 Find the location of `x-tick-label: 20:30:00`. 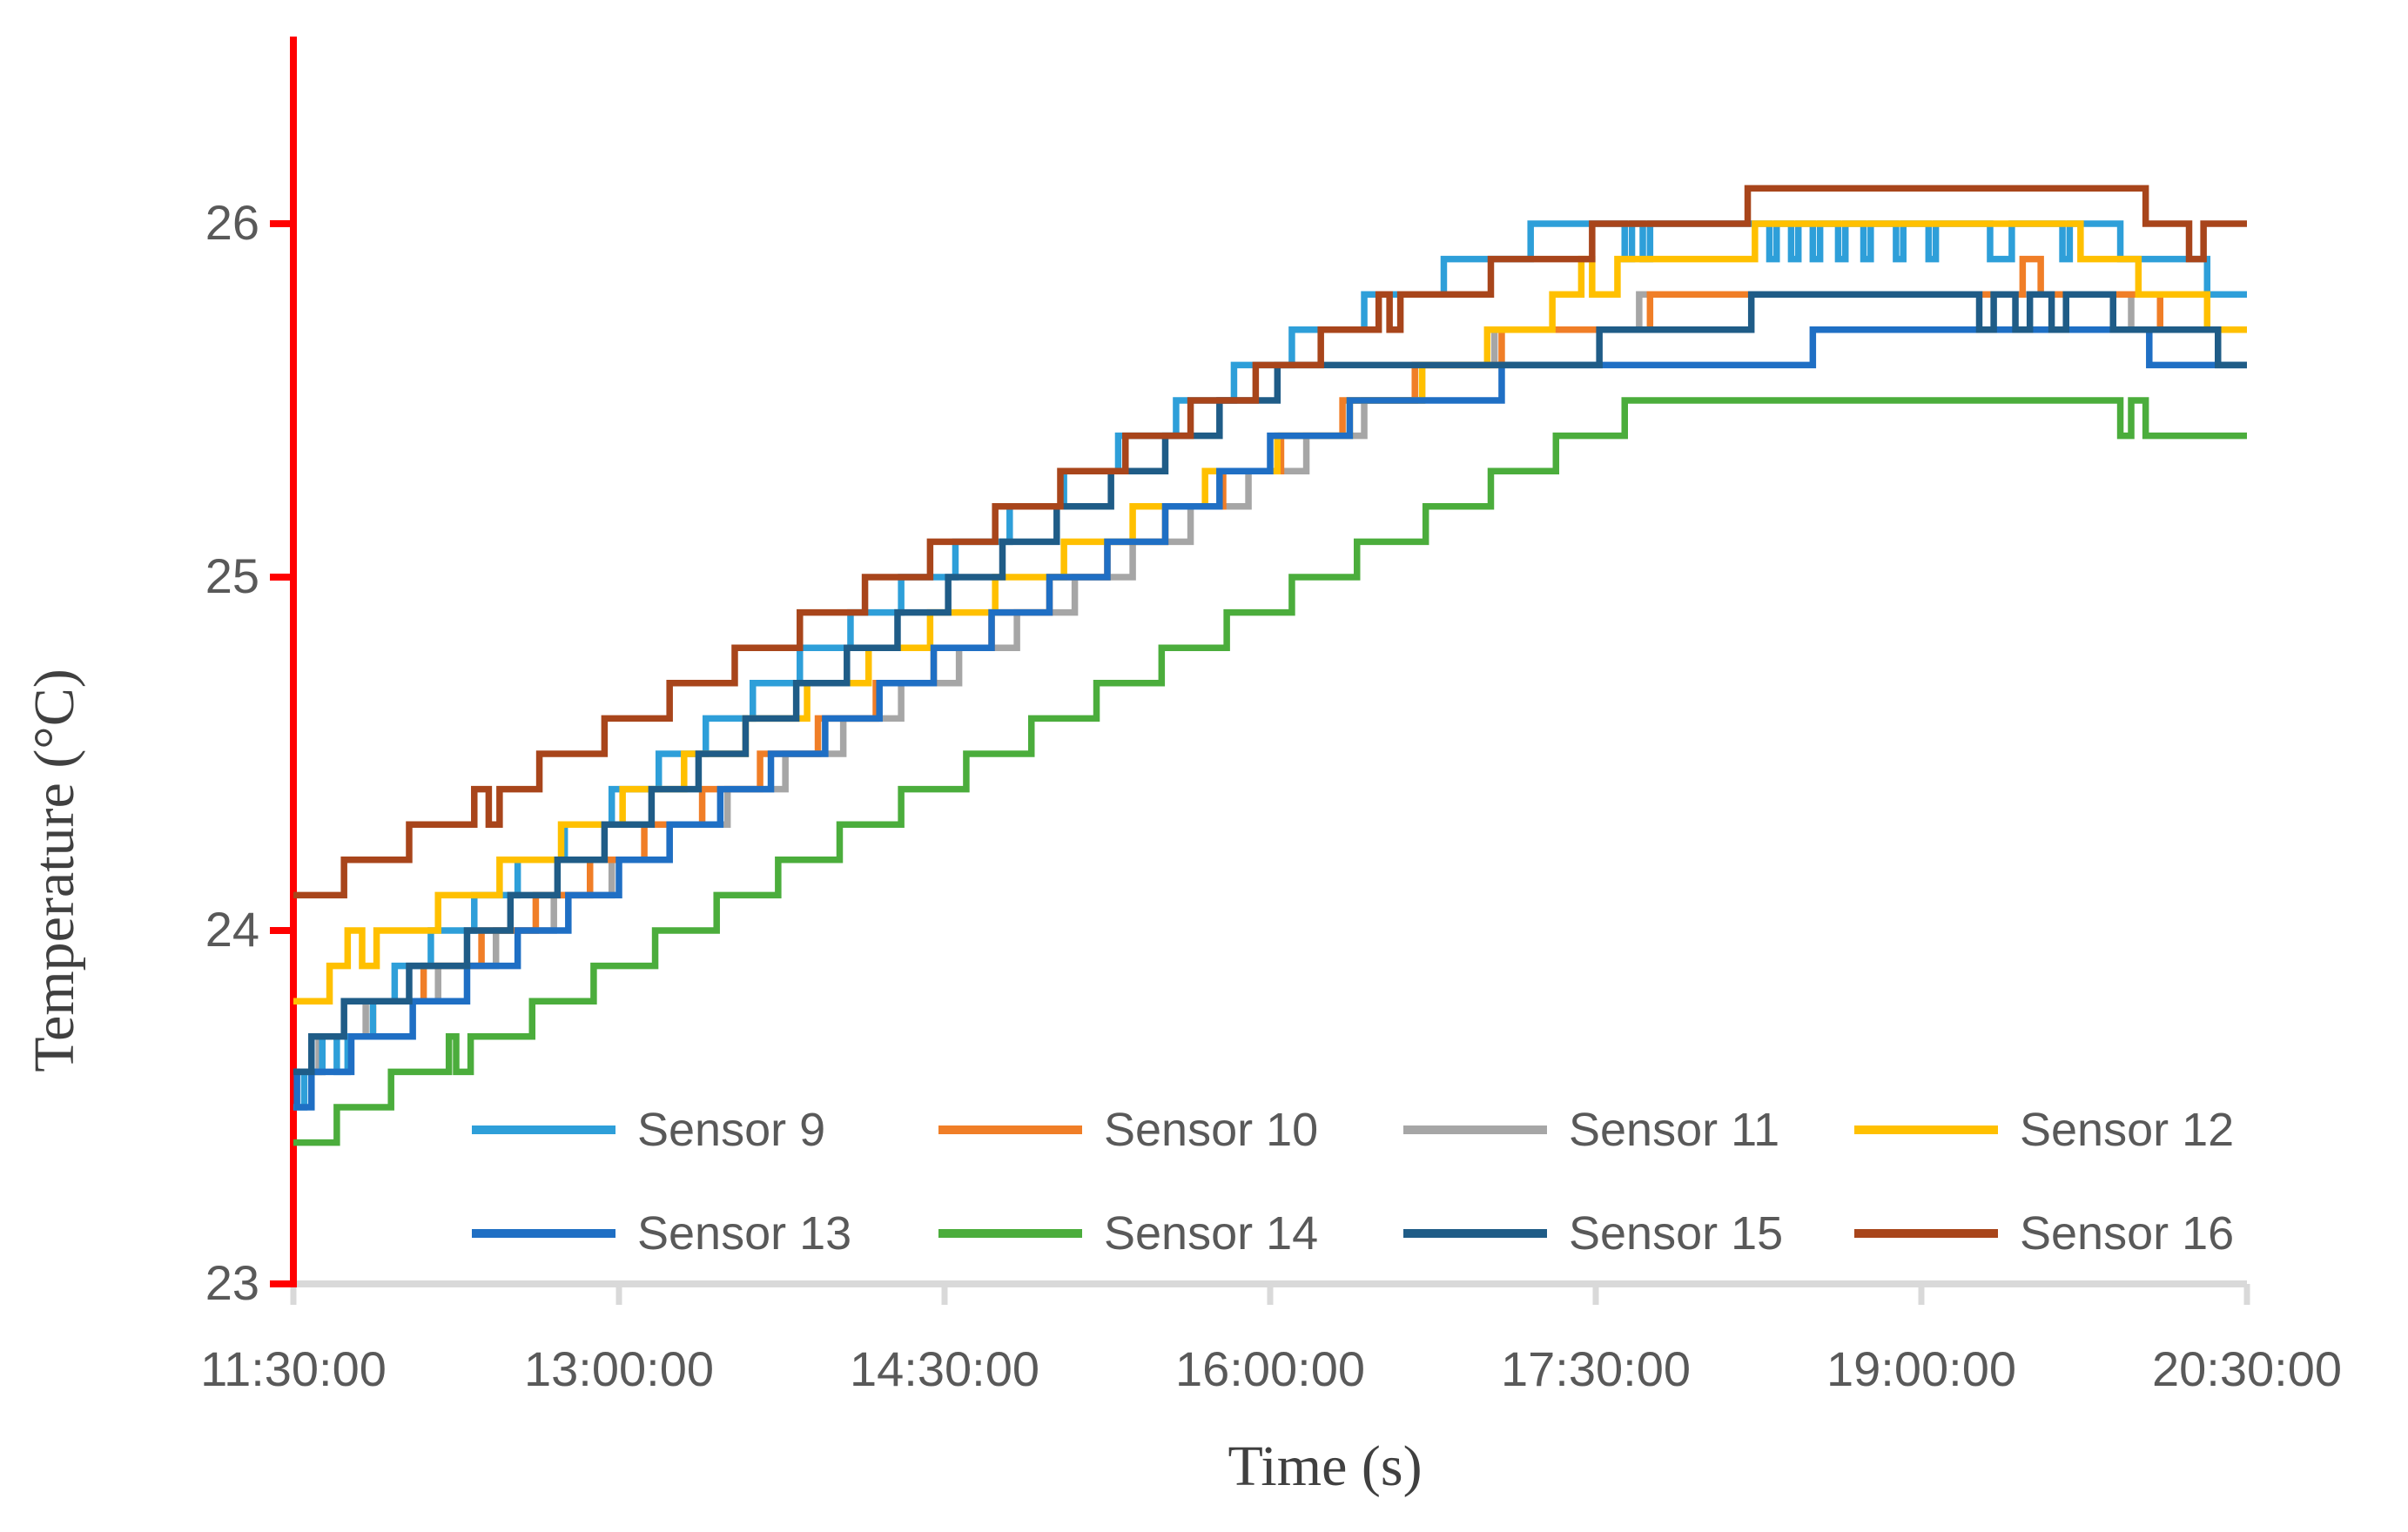

x-tick-label: 20:30:00 is located at coordinates (2247, 1368).